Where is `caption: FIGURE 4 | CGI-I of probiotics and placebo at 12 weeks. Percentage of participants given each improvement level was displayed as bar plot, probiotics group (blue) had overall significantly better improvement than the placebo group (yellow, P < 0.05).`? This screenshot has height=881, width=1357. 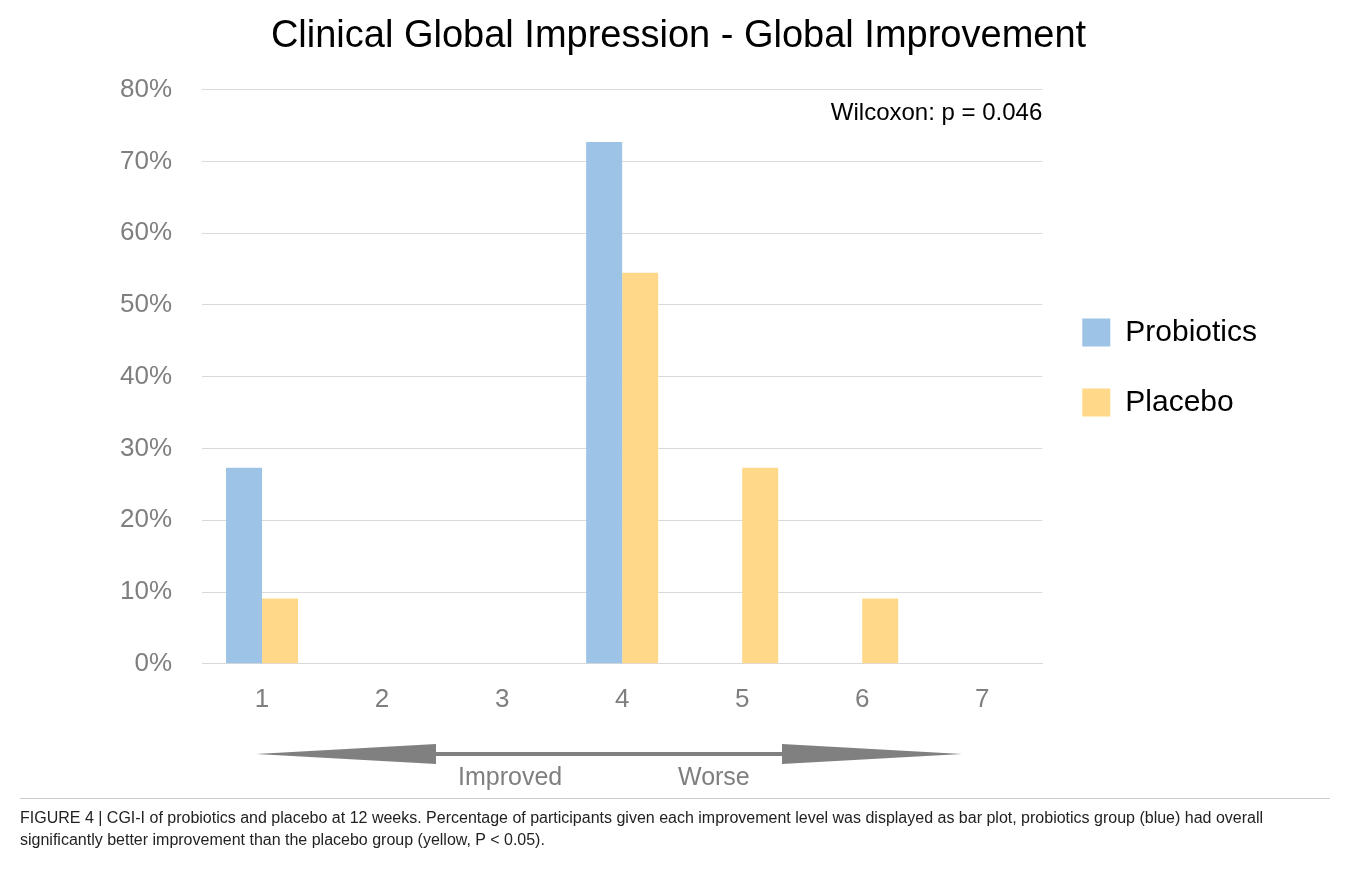
caption: FIGURE 4 | CGI-I of probiotics and placebo at 12 weeks. Percentage of participants given each improvement level was displayed as bar plot, probiotics group (blue) had overall significantly better improvement than the placebo group (yellow, P < 0.05). is located at coordinates (675, 825).